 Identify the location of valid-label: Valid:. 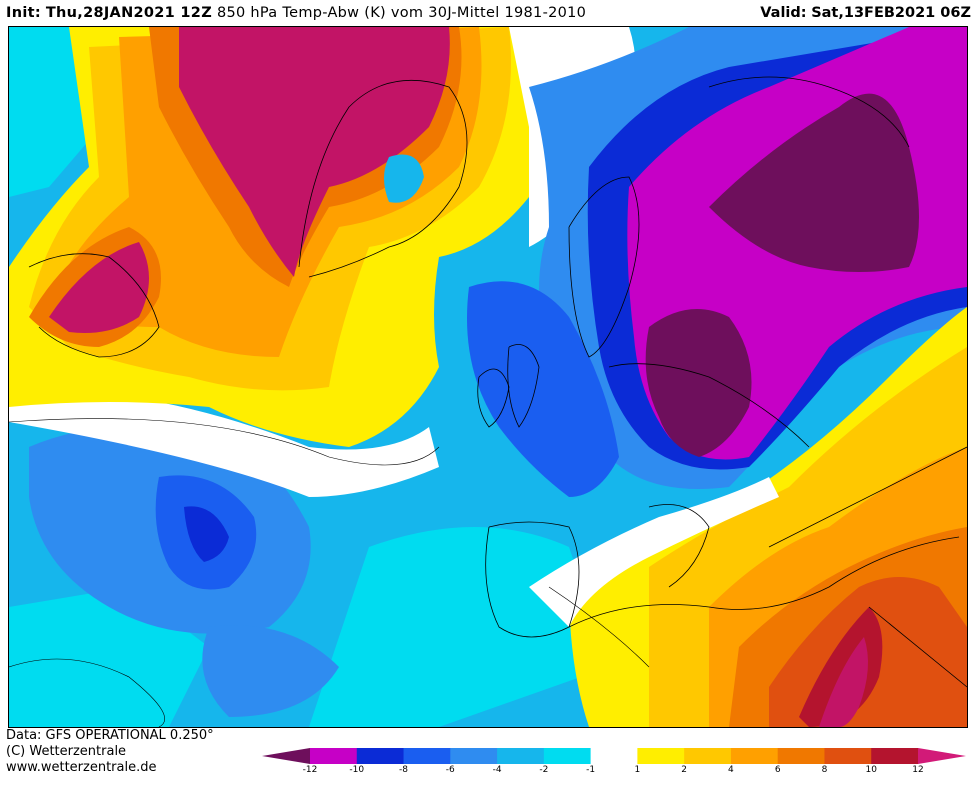
(783, 13).